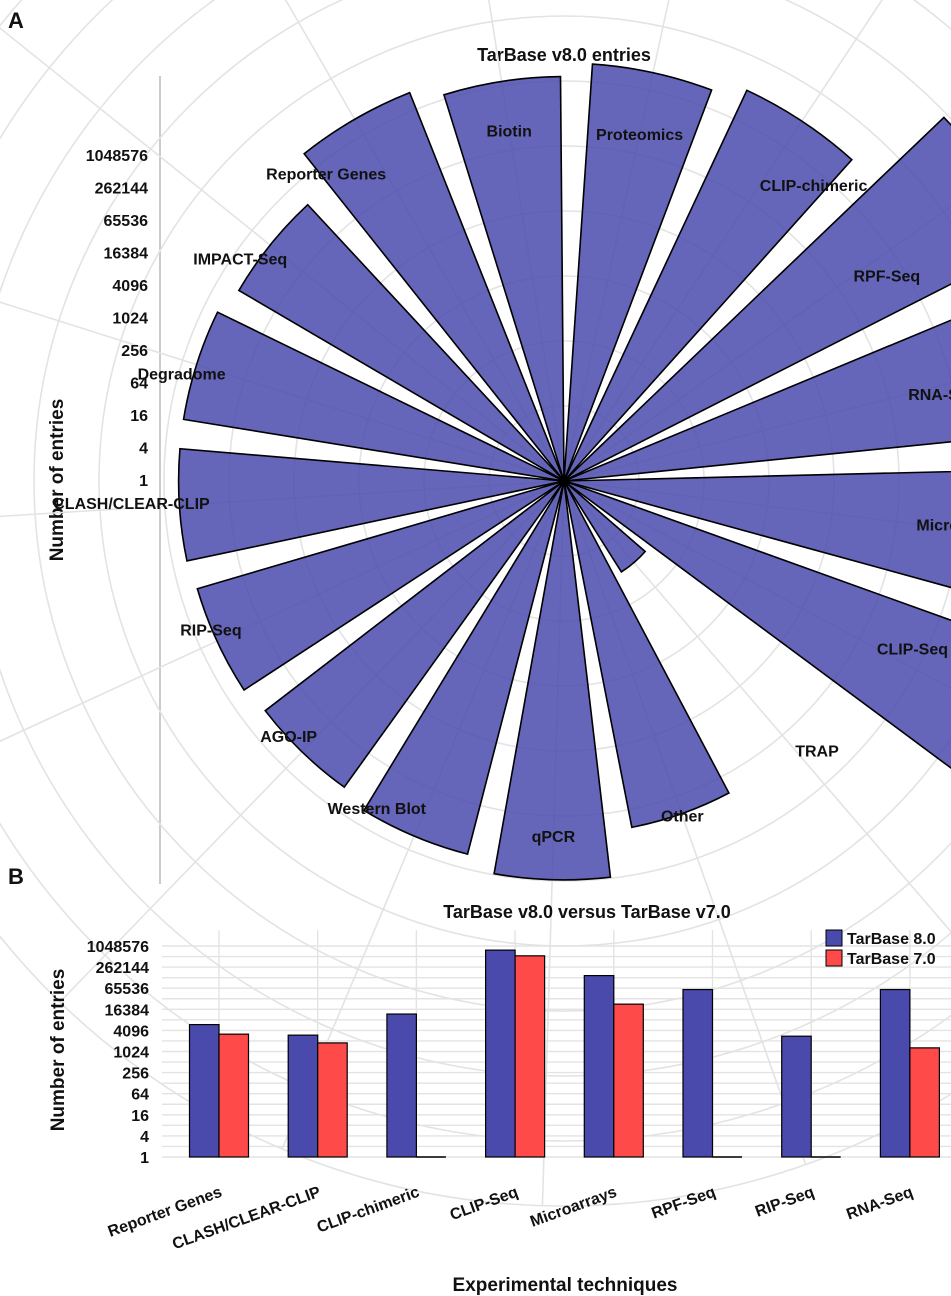  I want to click on bar-tick-label: 262144, so click(122, 968).